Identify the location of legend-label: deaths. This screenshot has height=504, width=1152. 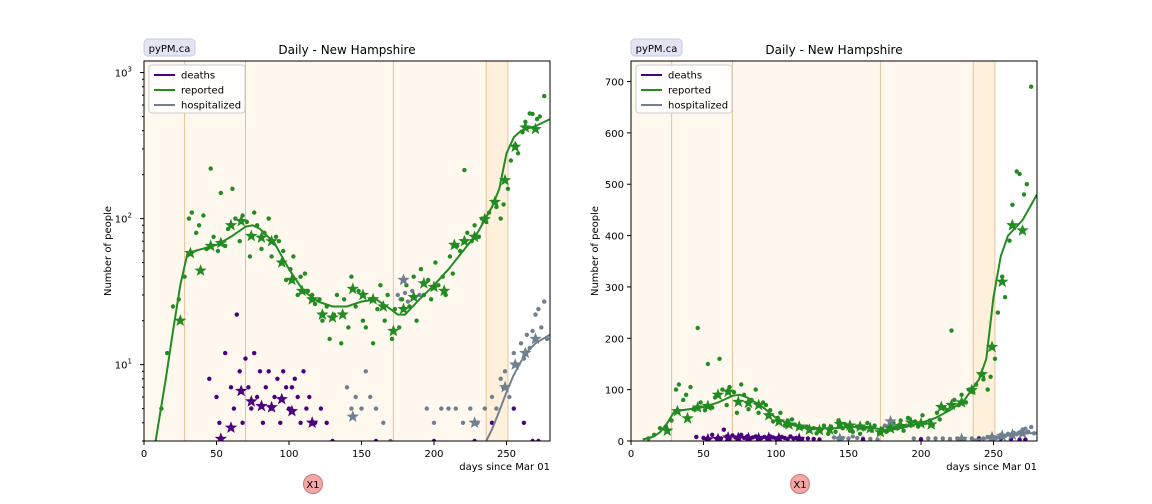
(685, 76).